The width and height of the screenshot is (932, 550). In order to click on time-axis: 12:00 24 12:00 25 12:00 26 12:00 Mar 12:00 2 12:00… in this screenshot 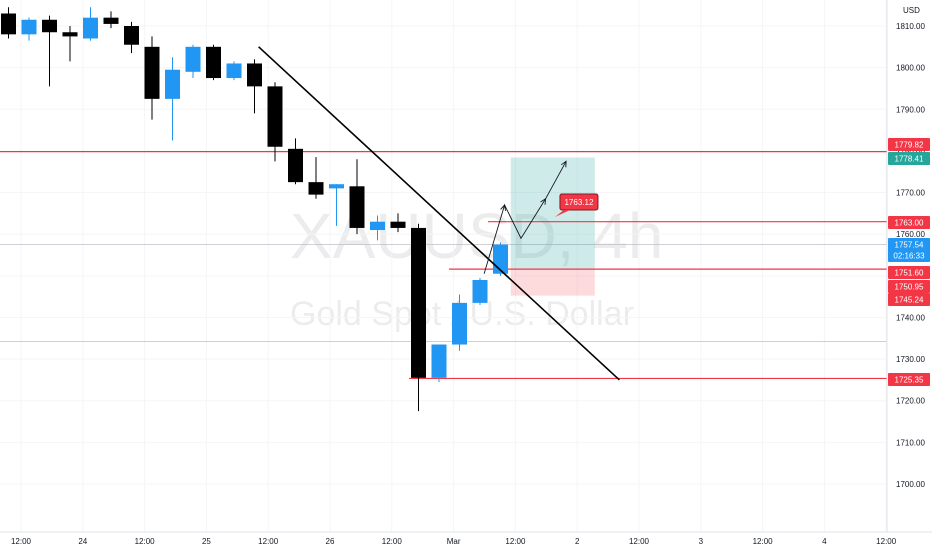, I will do `click(466, 538)`.